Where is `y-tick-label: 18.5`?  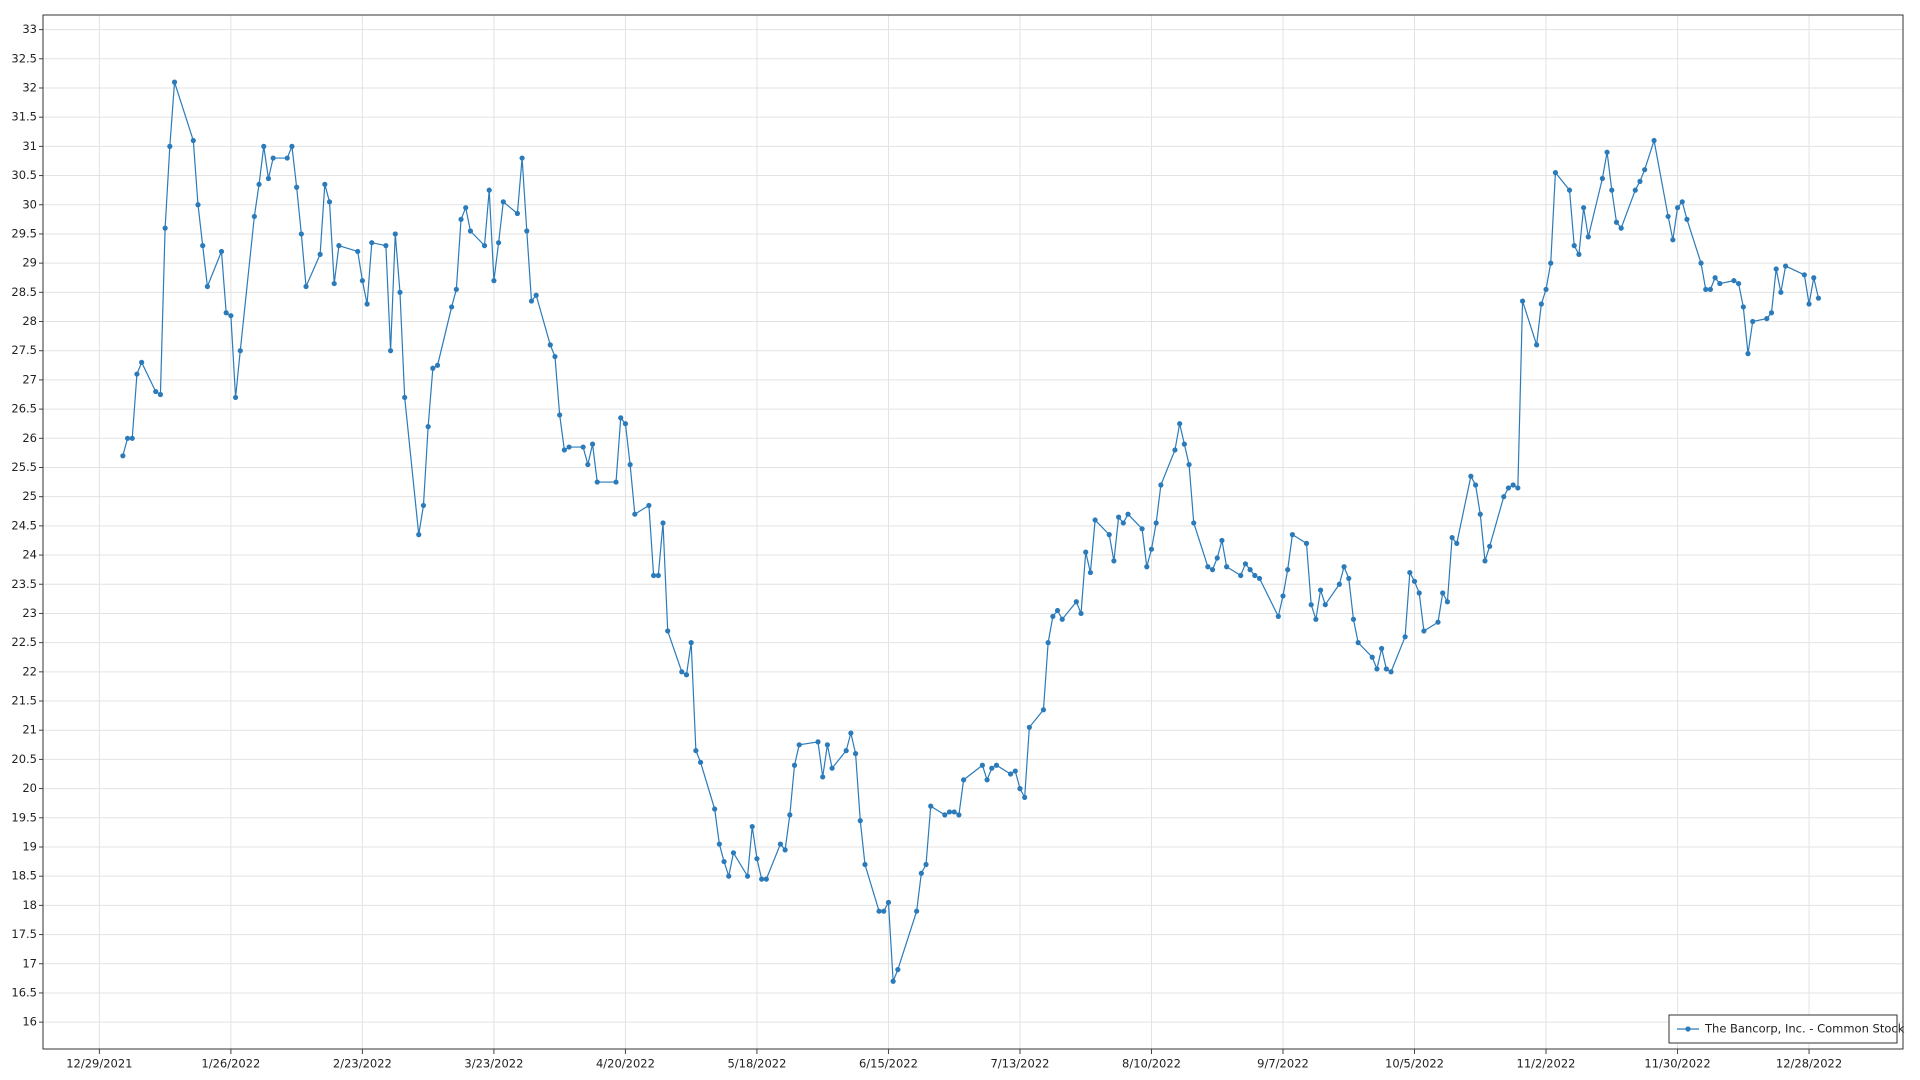
y-tick-label: 18.5 is located at coordinates (24, 876).